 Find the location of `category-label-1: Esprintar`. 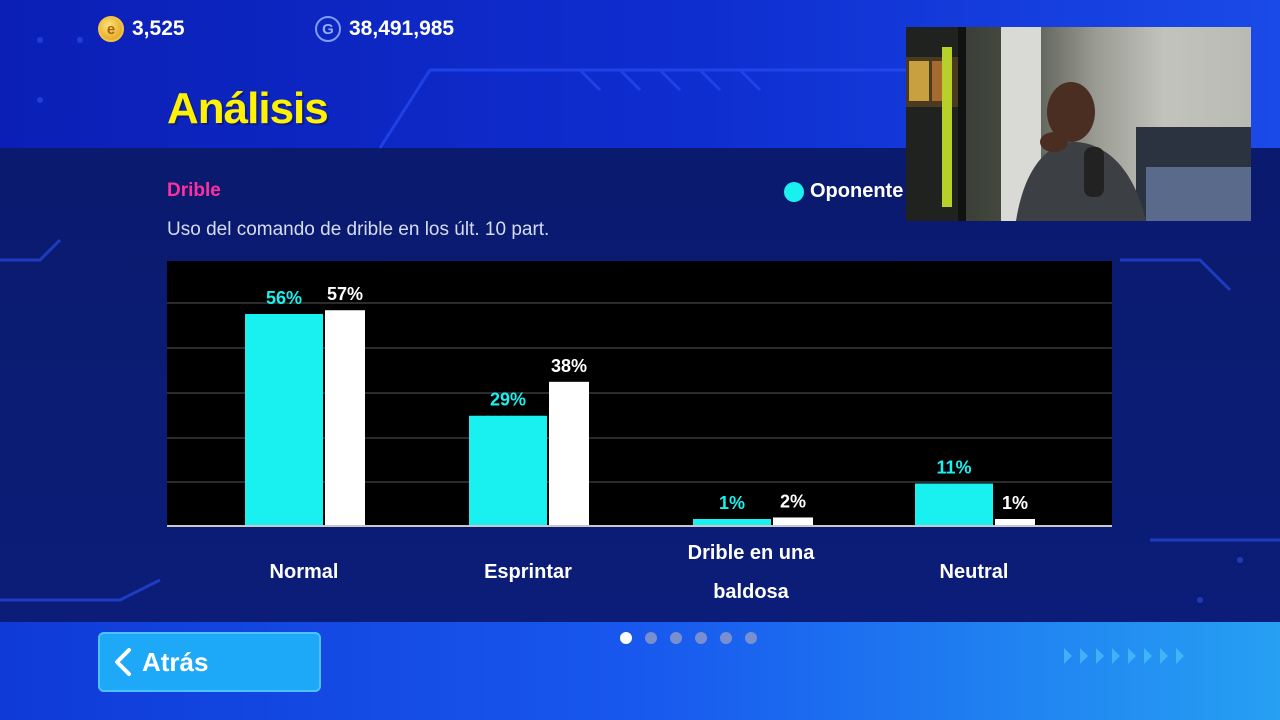

category-label-1: Esprintar is located at coordinates (528, 572).